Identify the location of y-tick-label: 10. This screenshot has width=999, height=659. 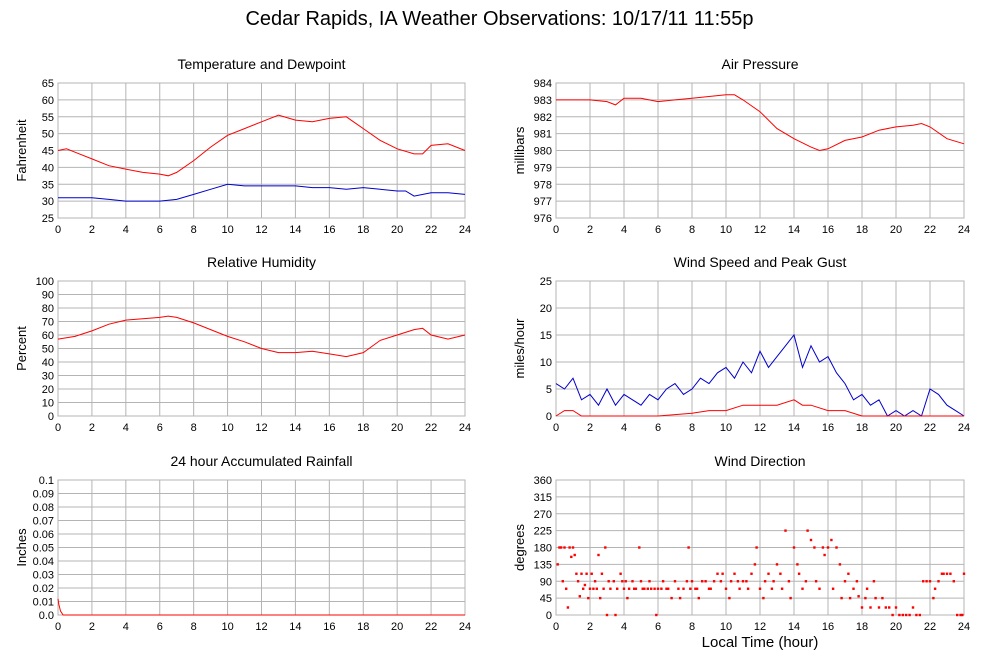
(546, 363).